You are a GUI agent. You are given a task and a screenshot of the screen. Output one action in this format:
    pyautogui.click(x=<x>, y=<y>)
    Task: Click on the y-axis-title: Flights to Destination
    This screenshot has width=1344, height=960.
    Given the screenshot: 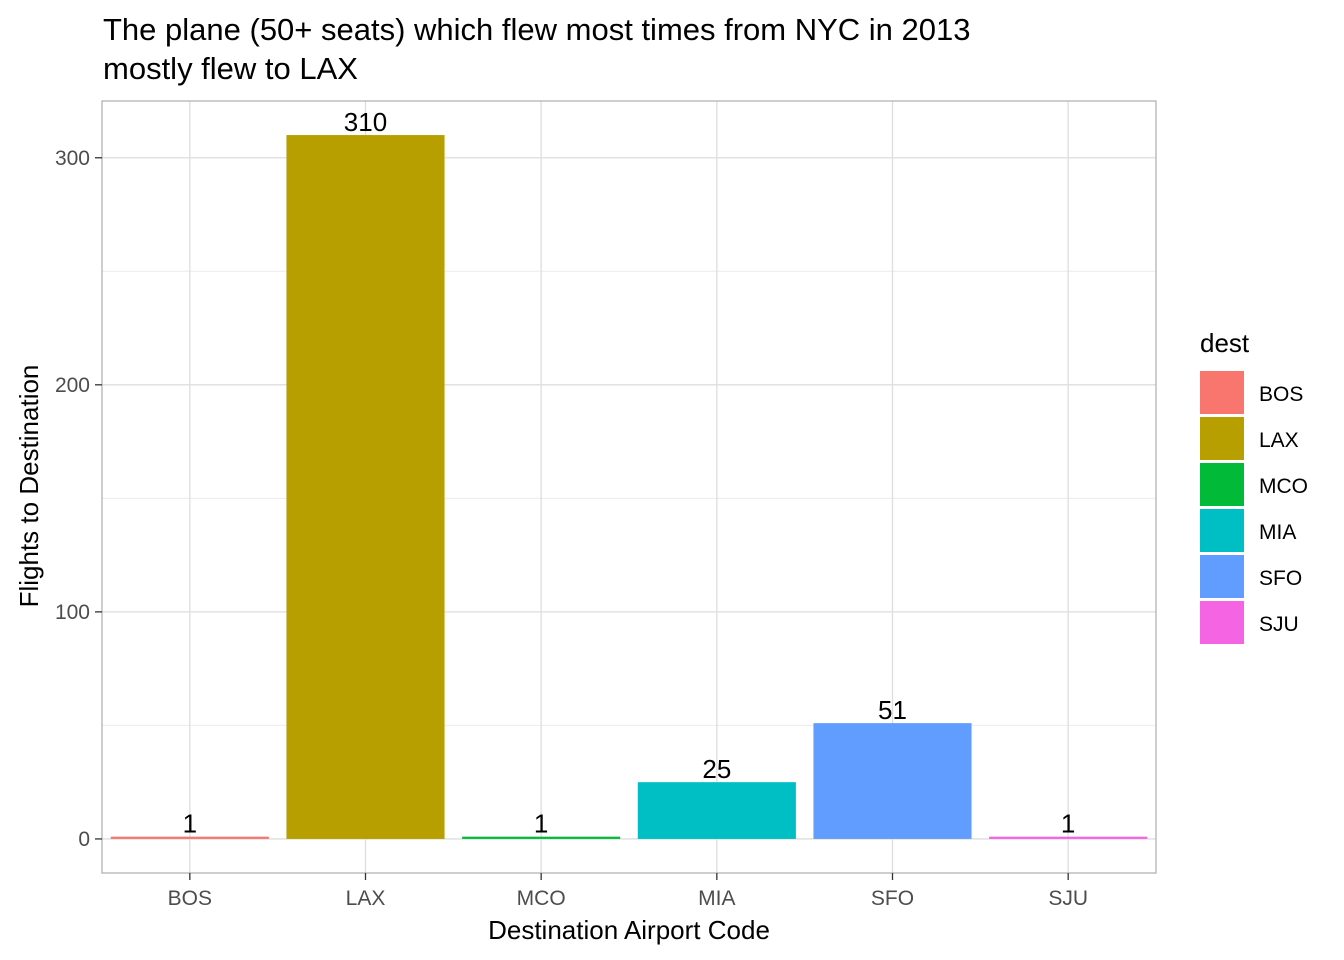 What is the action you would take?
    pyautogui.click(x=29, y=486)
    